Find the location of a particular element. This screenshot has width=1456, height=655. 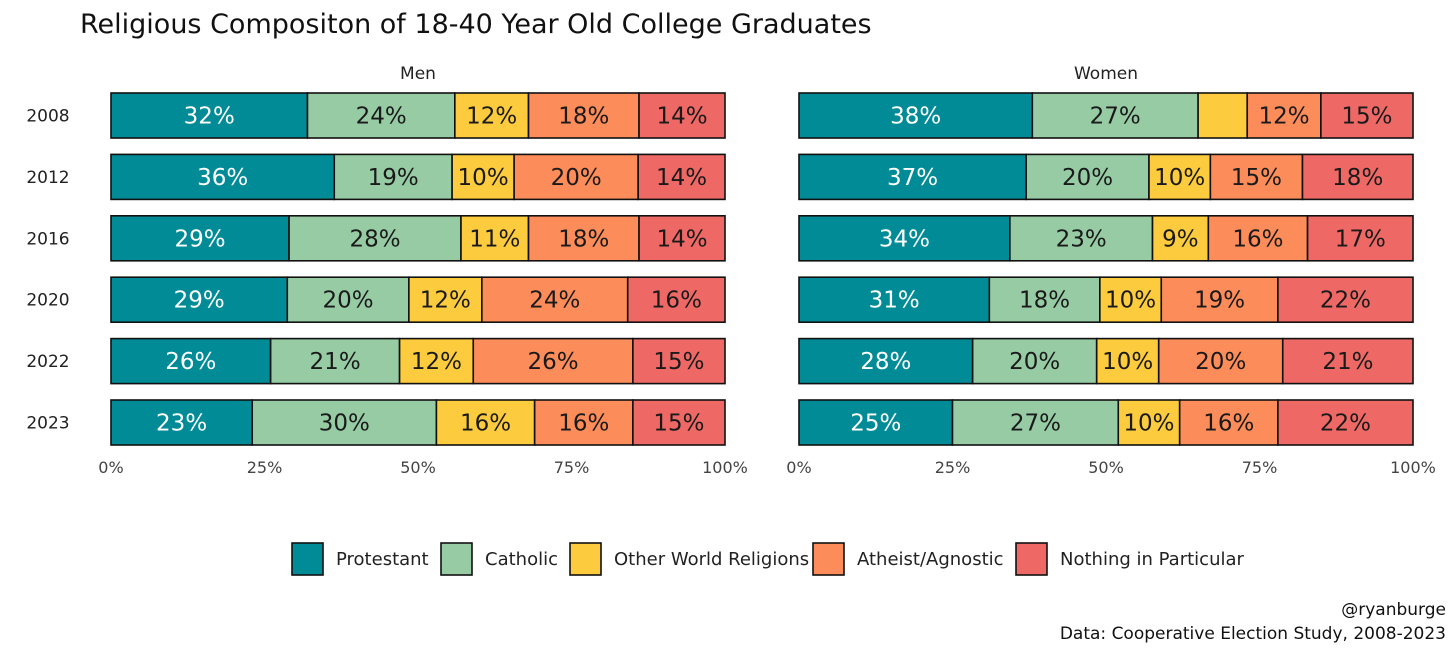

data-label-men-2020-other-world-religions: 12% is located at coordinates (445, 301).